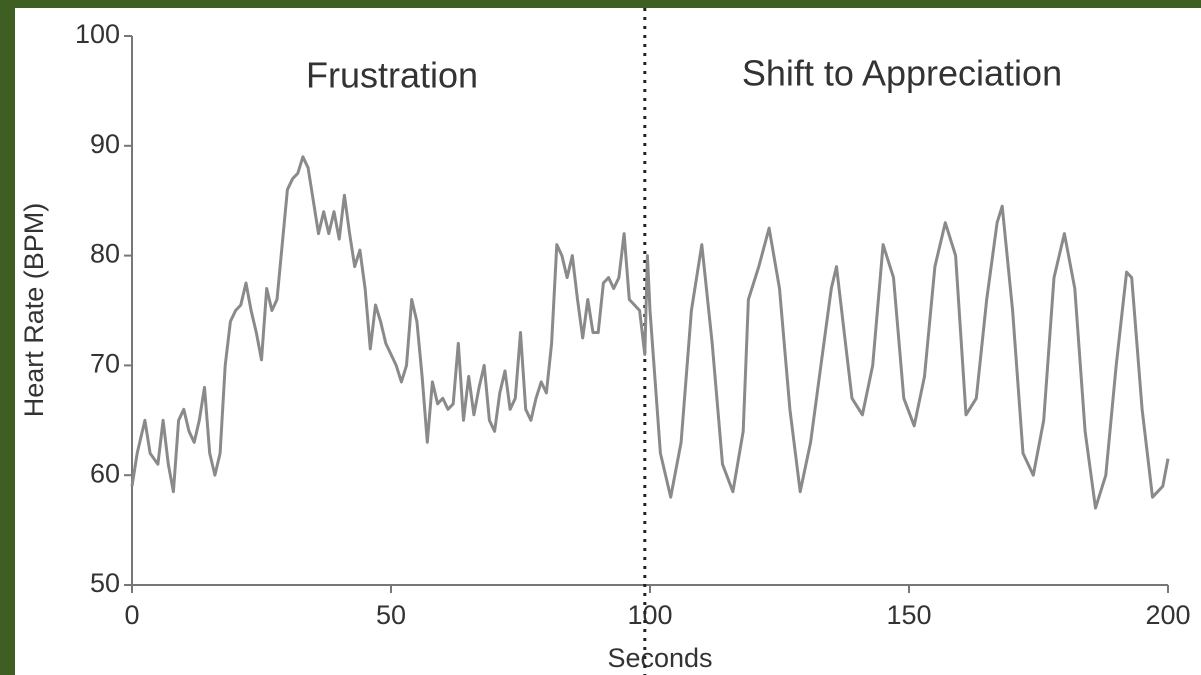 The height and width of the screenshot is (675, 1201). Describe the element at coordinates (105, 583) in the screenshot. I see `y-tick-label: 50` at that location.